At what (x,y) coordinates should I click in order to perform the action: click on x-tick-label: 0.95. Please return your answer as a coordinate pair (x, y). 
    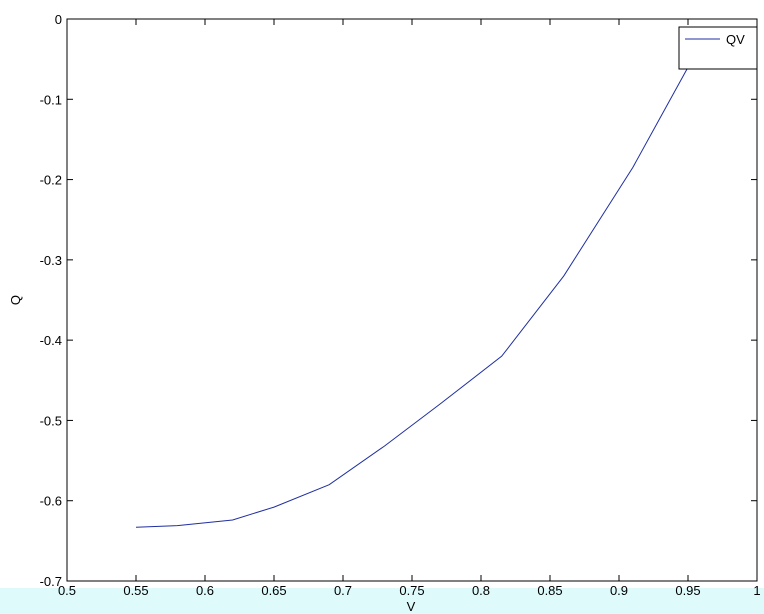
    Looking at the image, I should click on (687, 590).